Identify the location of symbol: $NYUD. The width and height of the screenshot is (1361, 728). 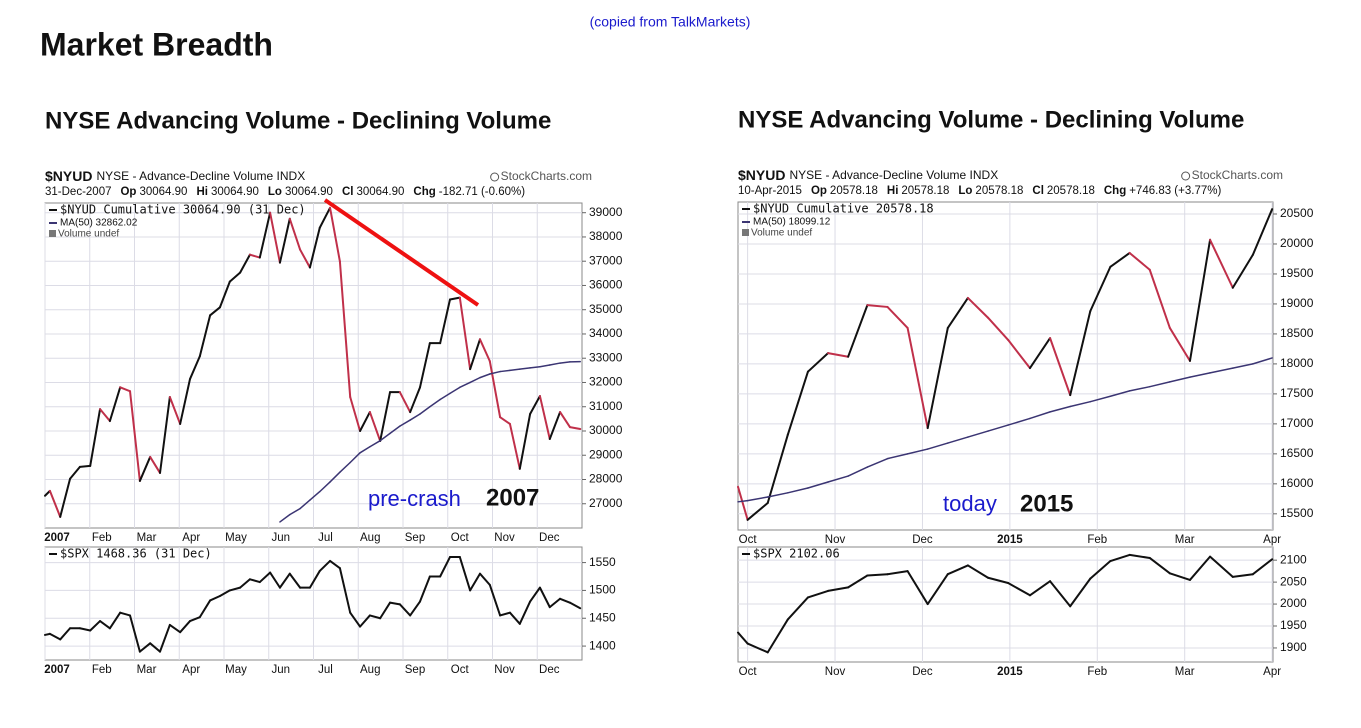
(761, 175).